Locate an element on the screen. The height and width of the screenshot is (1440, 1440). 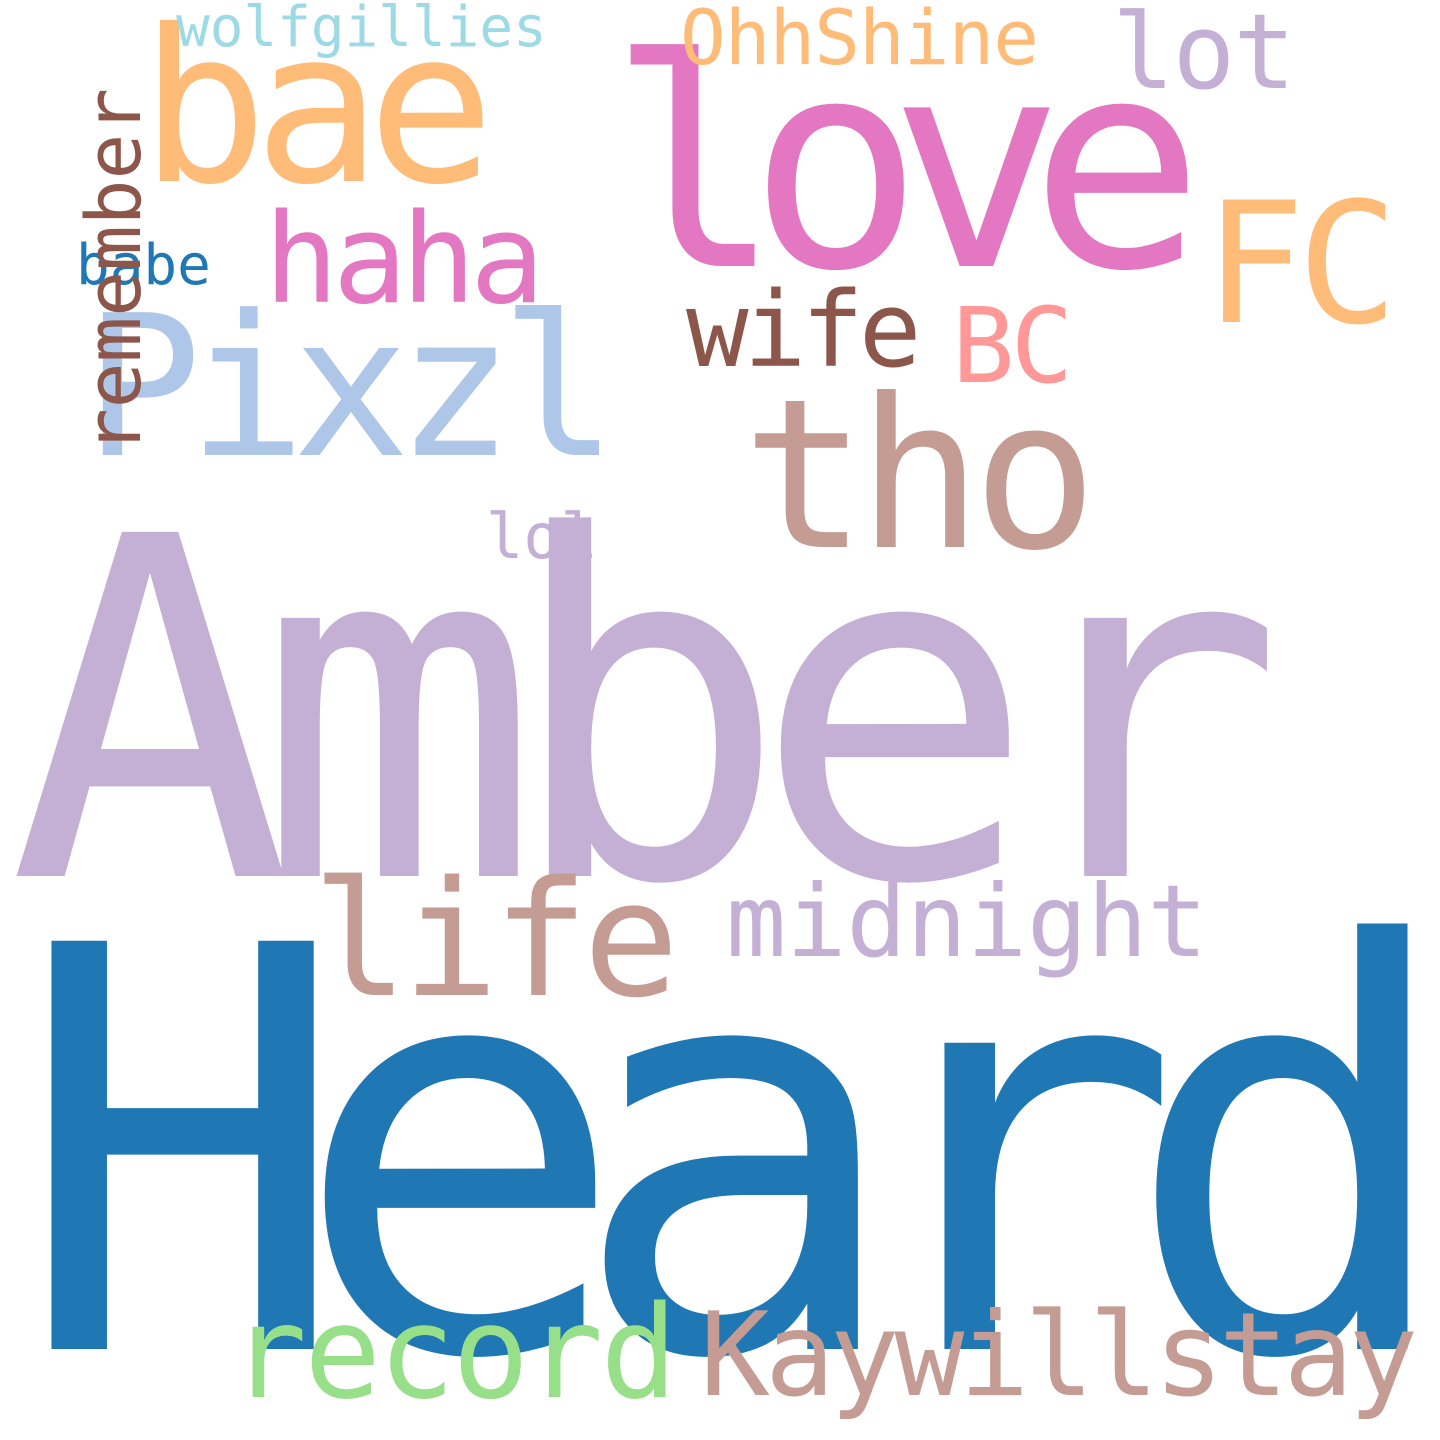
word-fc: FC is located at coordinates (1301, 264).